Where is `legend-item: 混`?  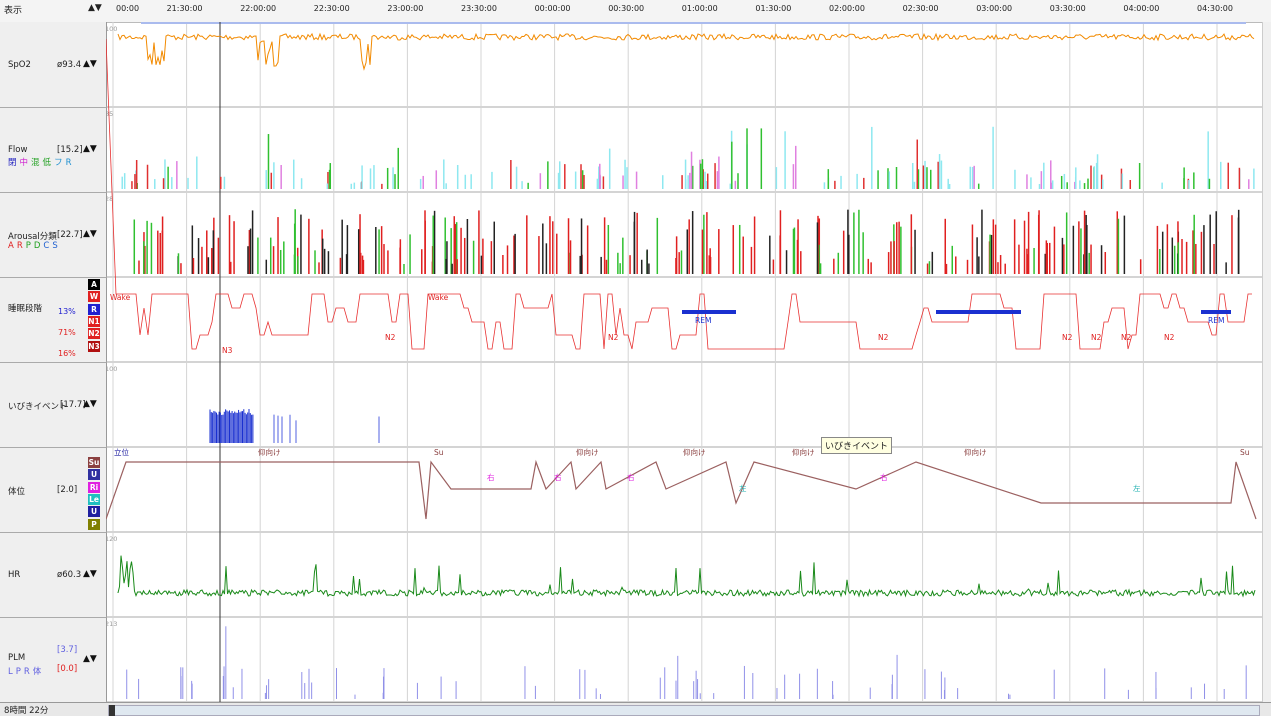 legend-item: 混 is located at coordinates (35, 163).